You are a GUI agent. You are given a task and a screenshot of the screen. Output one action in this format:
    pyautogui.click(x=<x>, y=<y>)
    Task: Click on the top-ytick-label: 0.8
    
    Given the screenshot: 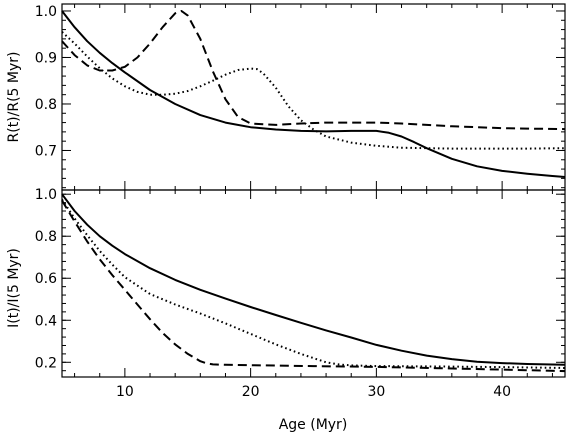 What is the action you would take?
    pyautogui.click(x=46, y=105)
    